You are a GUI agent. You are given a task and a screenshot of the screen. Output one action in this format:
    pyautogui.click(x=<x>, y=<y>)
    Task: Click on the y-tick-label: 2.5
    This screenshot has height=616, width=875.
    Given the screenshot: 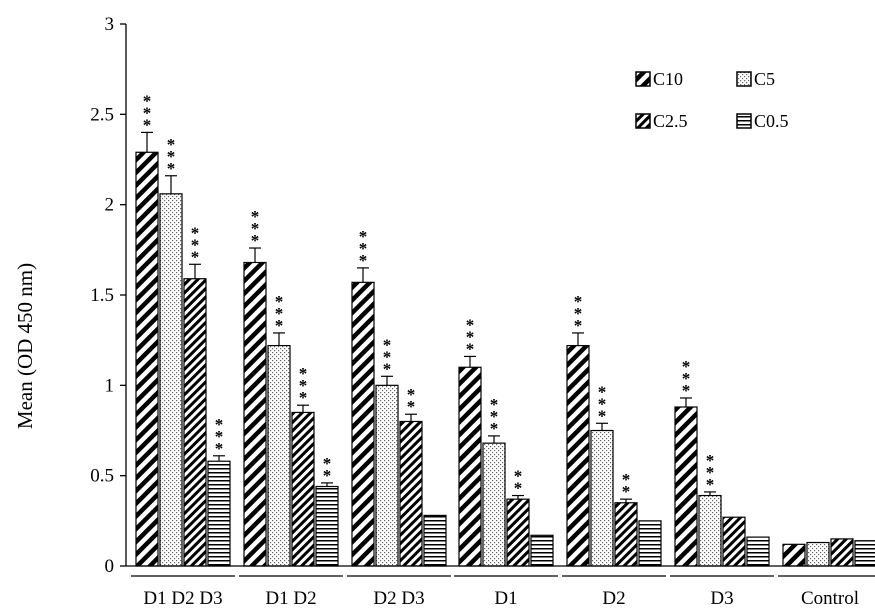 What is the action you would take?
    pyautogui.click(x=102, y=114)
    